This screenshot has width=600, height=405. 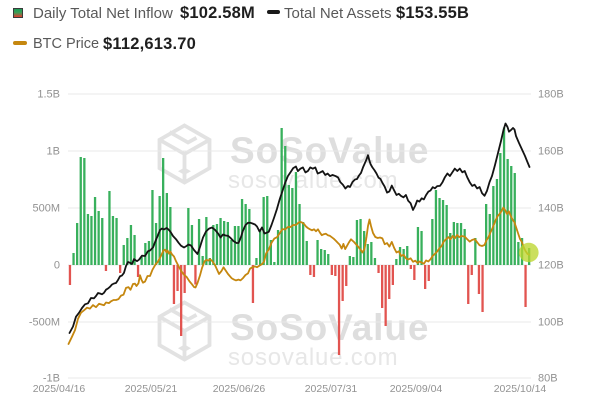 I want to click on svg-text: 140B, so click(x=551, y=209).